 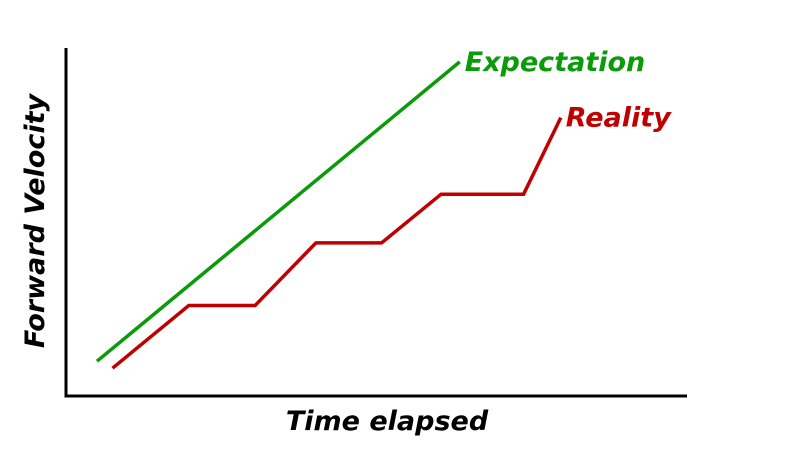 I want to click on expectation-series-label: Expectation, so click(x=555, y=62).